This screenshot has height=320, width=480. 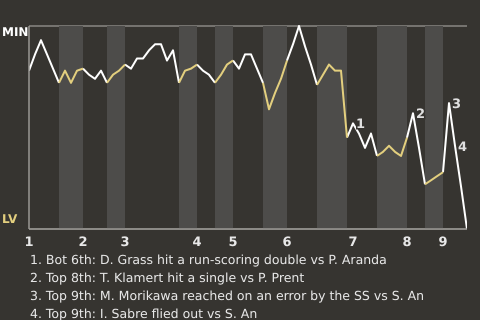 I want to click on annotation: 1, so click(x=361, y=124).